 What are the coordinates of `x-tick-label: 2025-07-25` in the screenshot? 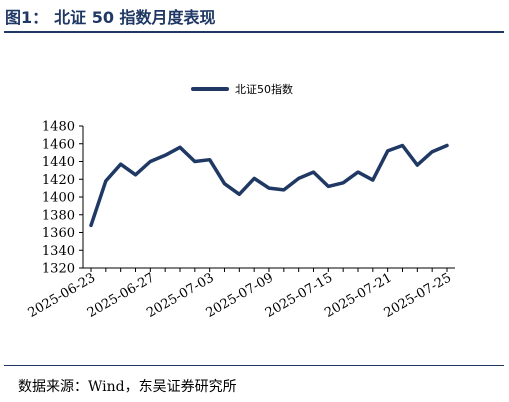 It's located at (418, 295).